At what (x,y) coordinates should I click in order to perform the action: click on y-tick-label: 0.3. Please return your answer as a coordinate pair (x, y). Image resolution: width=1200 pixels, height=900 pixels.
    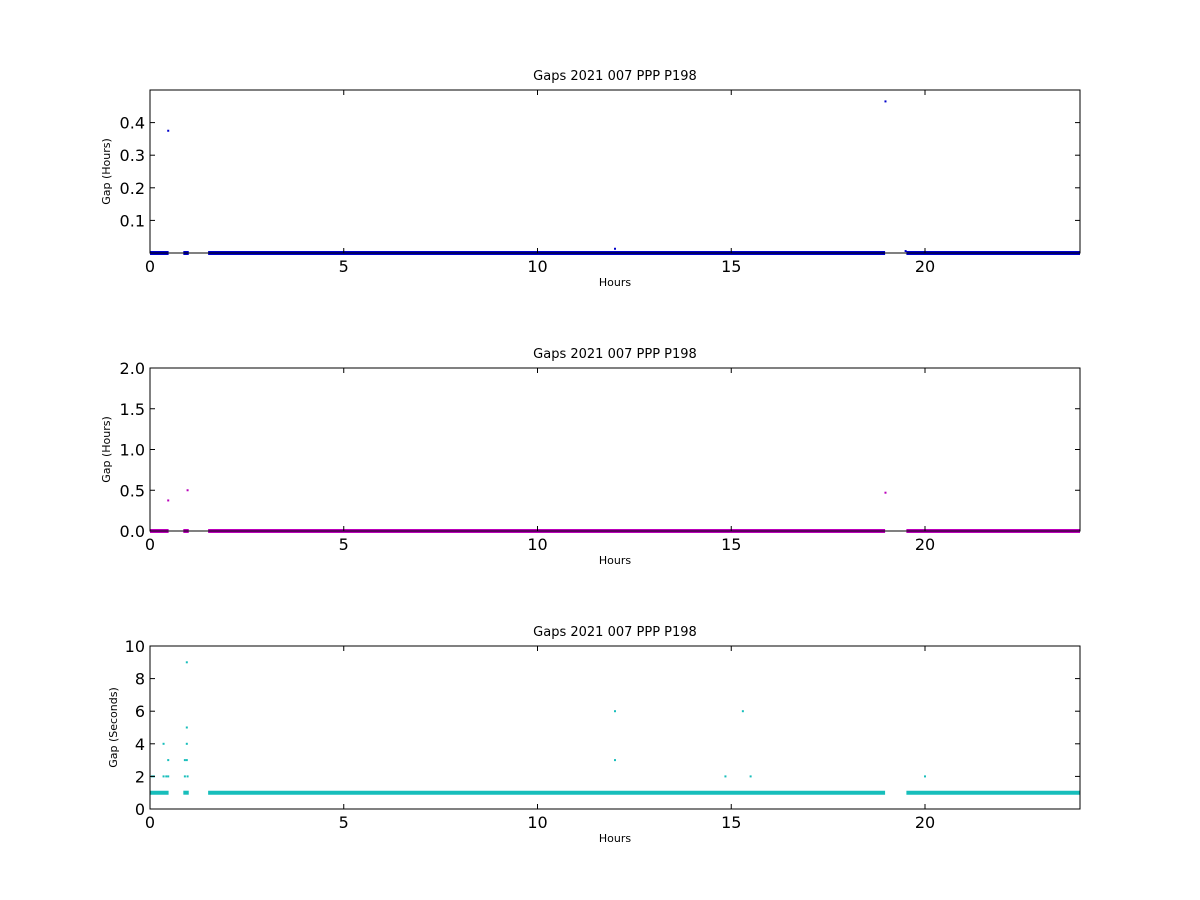
    Looking at the image, I should click on (132, 155).